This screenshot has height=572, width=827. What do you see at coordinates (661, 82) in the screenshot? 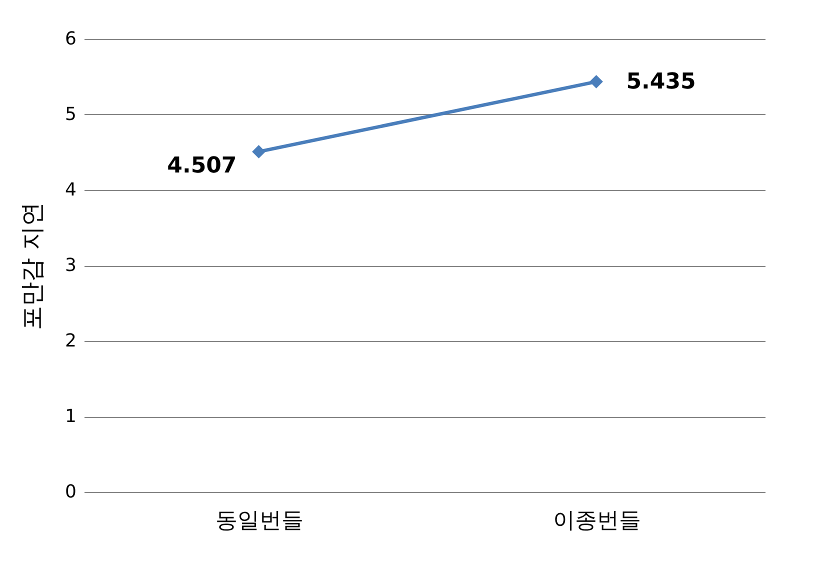
I see `data-label: 5.435` at bounding box center [661, 82].